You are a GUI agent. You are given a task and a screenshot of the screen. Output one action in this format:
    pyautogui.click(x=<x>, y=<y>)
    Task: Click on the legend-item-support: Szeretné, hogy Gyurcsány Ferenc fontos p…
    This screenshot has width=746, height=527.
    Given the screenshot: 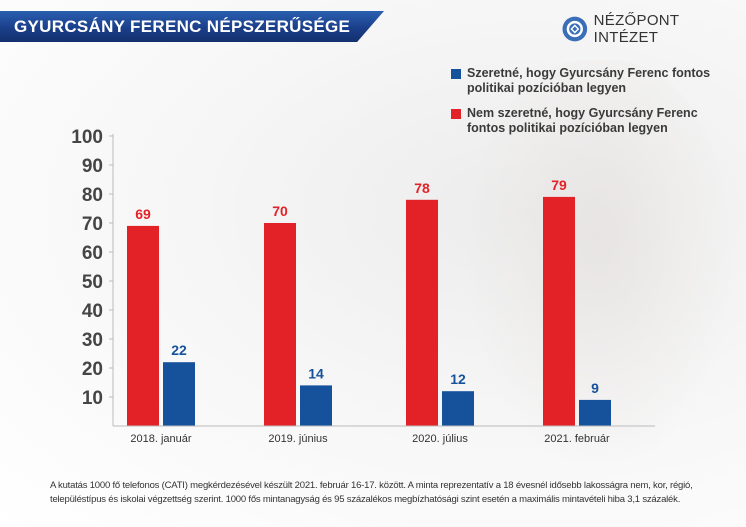 What is the action you would take?
    pyautogui.click(x=589, y=81)
    